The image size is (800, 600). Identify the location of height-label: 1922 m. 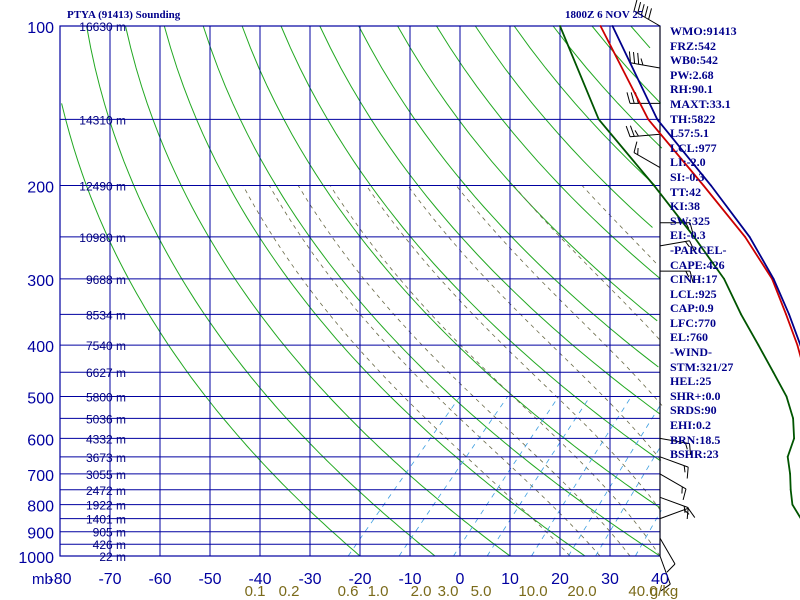
(106, 506).